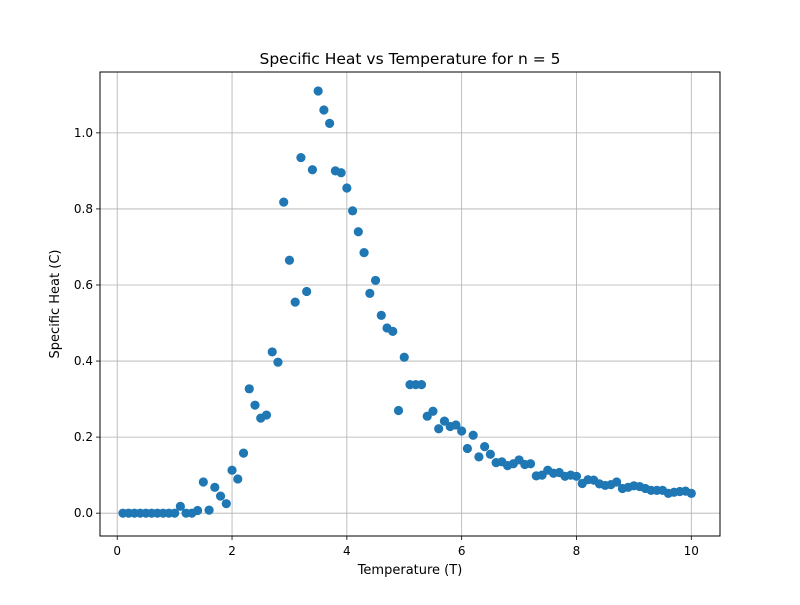 Image resolution: width=800 pixels, height=605 pixels. What do you see at coordinates (577, 551) in the screenshot?
I see `x-tick-label: 8` at bounding box center [577, 551].